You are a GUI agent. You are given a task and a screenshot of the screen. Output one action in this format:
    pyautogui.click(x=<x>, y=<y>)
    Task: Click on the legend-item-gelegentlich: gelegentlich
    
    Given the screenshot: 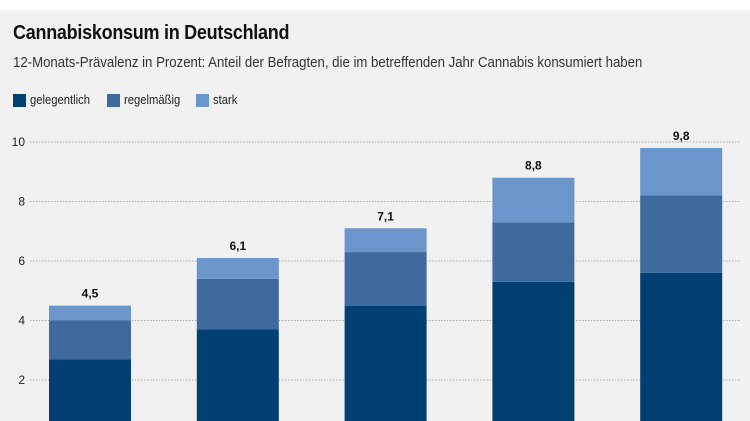 What is the action you would take?
    pyautogui.click(x=55, y=100)
    